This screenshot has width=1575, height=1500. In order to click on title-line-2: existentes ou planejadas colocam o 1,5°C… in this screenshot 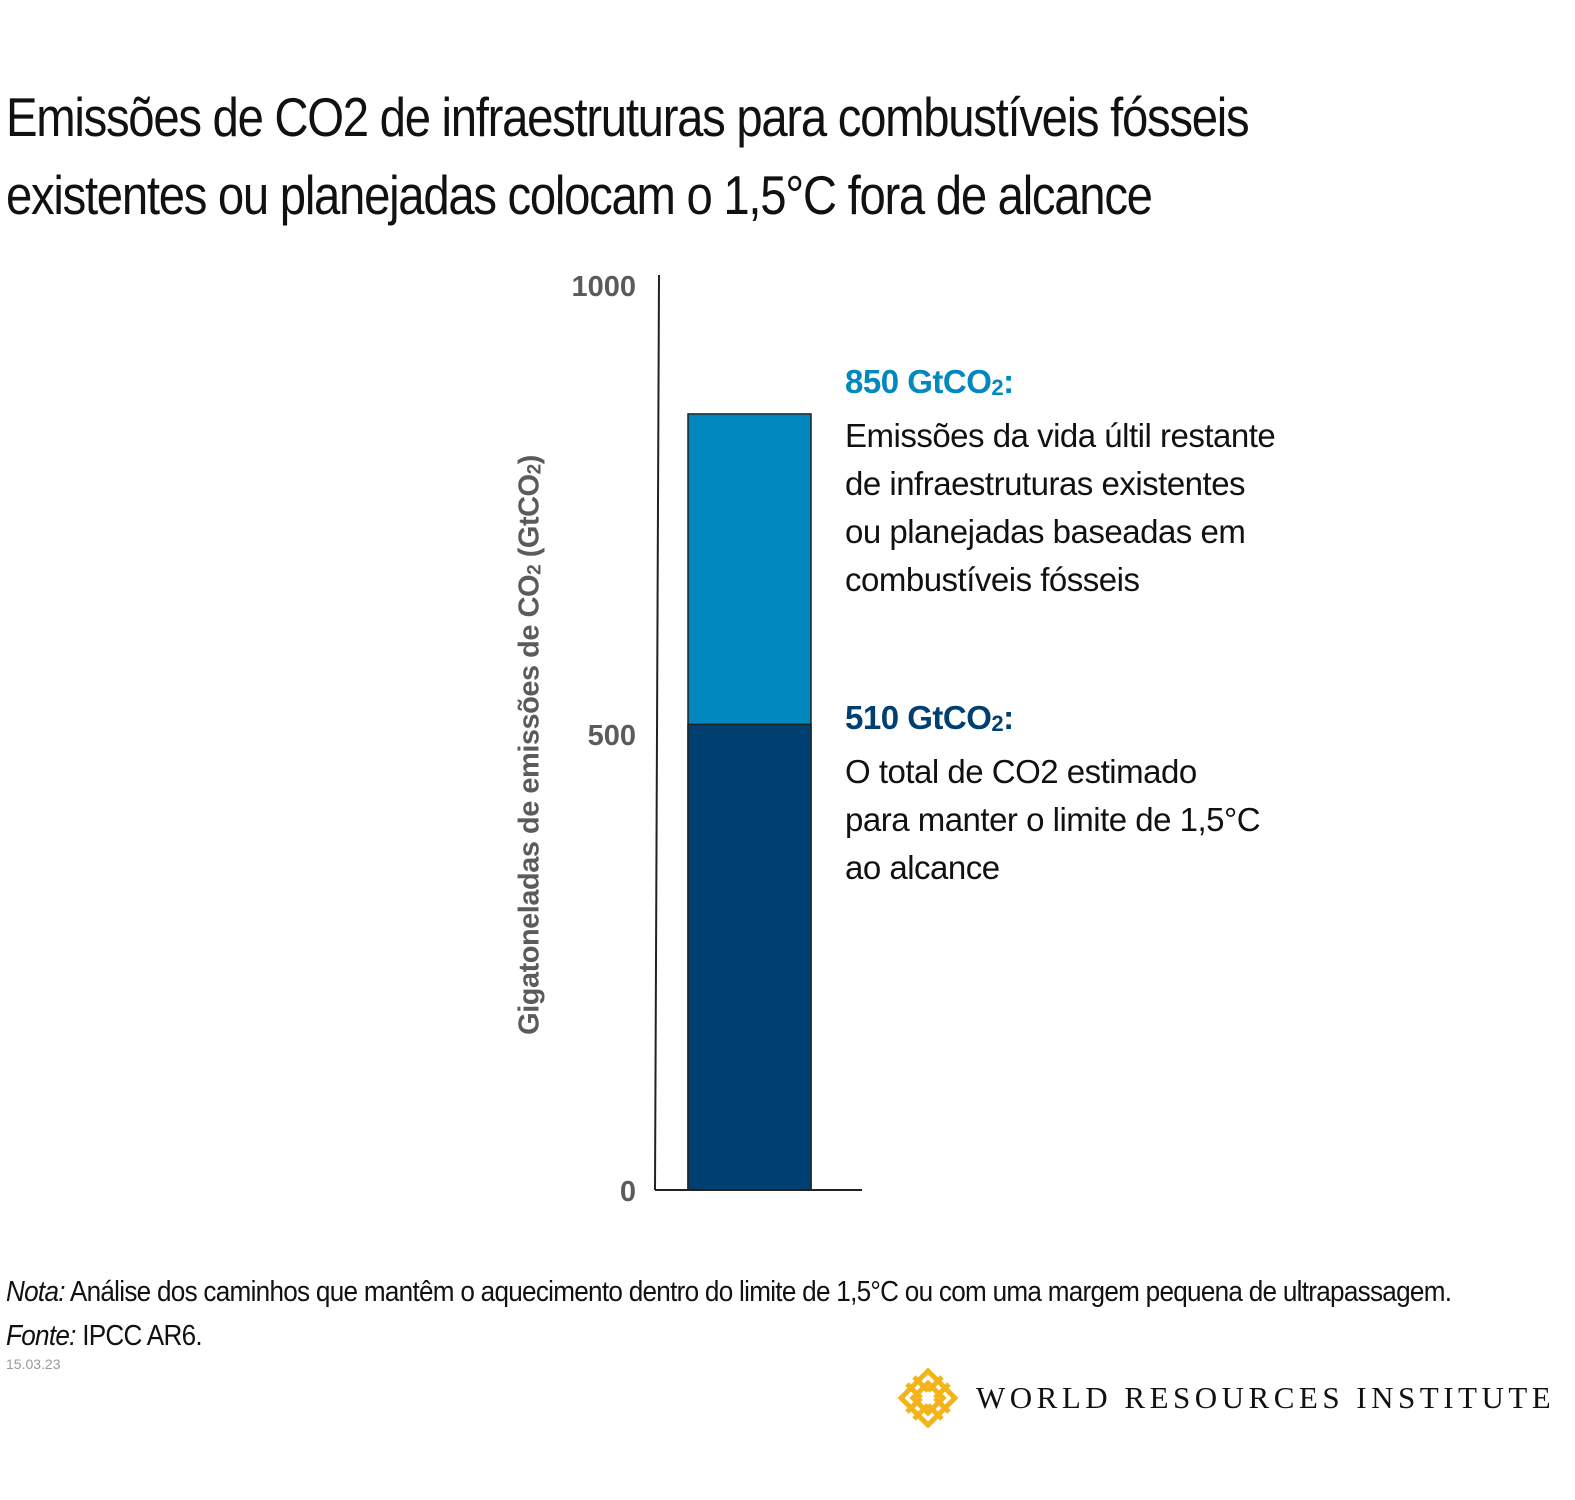, I will do `click(579, 195)`.